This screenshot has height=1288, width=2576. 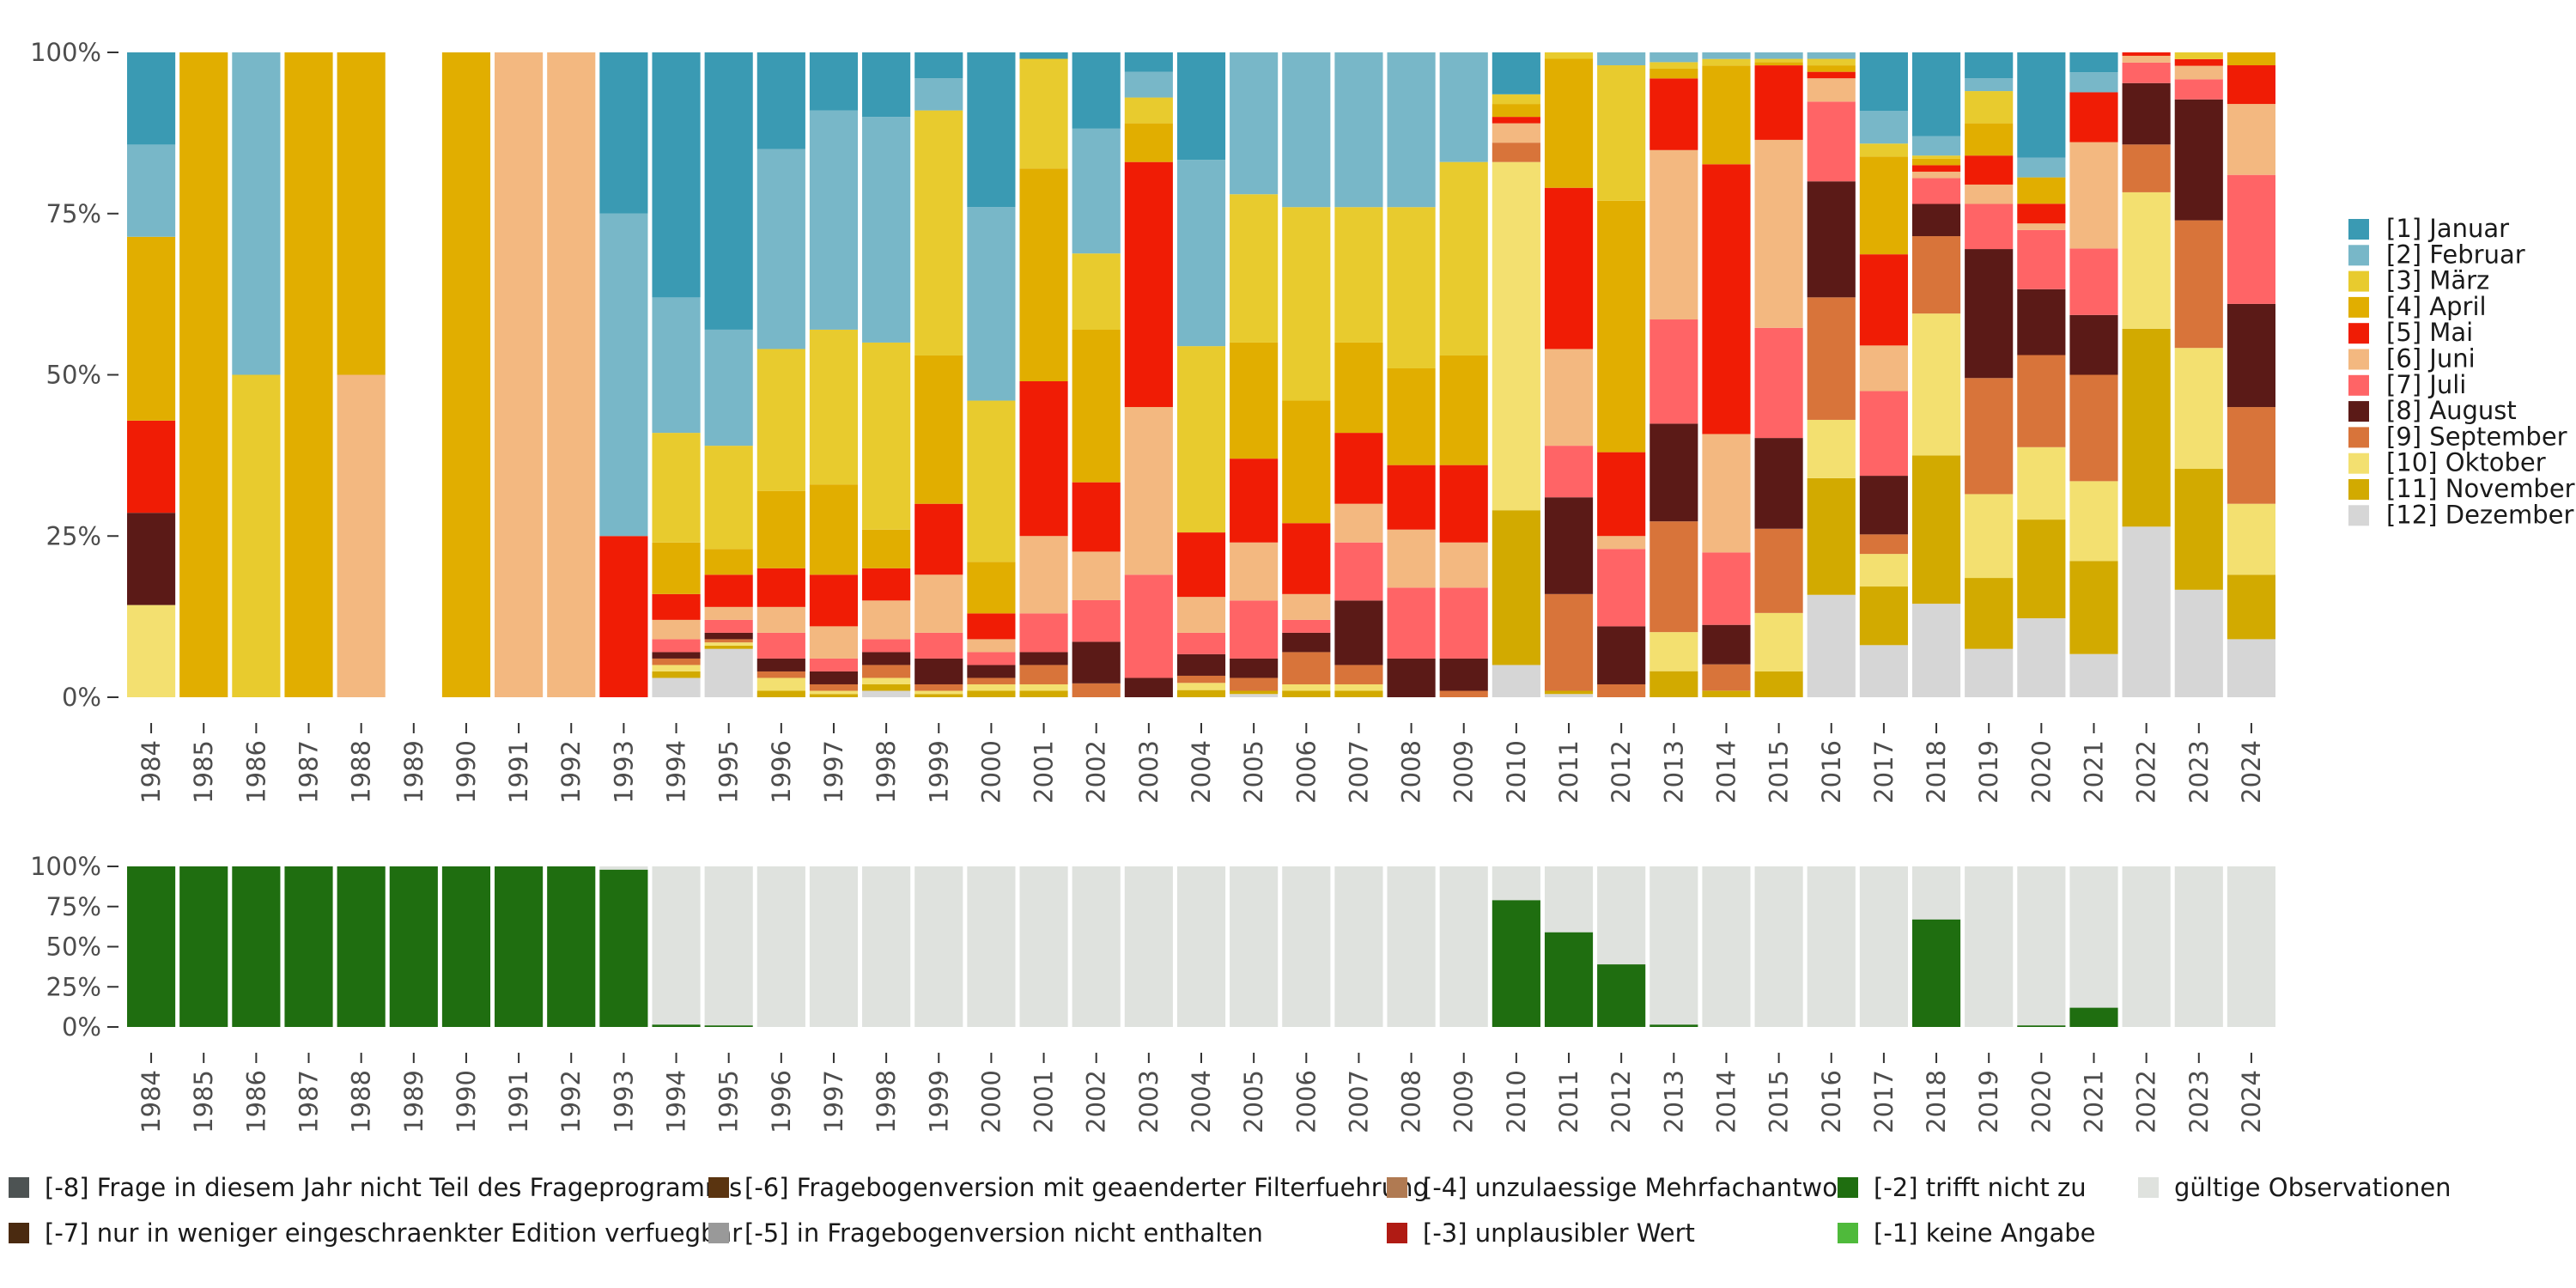 I want to click on main-x-tick-label: 1988, so click(x=361, y=772).